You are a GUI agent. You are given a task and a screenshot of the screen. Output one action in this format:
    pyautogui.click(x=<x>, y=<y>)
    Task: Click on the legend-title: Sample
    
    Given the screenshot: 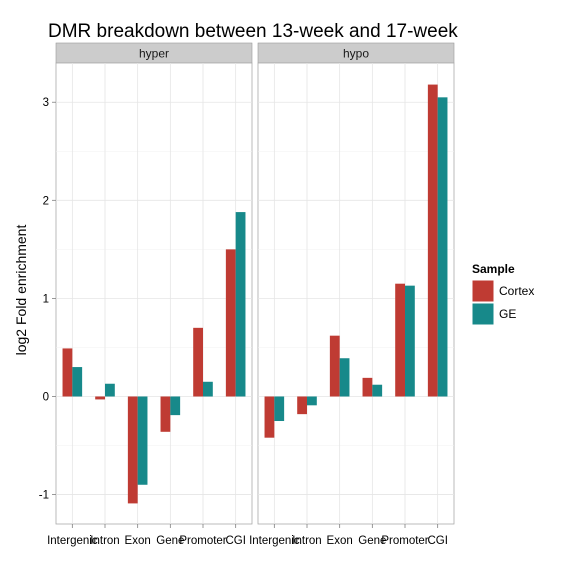 What is the action you would take?
    pyautogui.click(x=493, y=269)
    